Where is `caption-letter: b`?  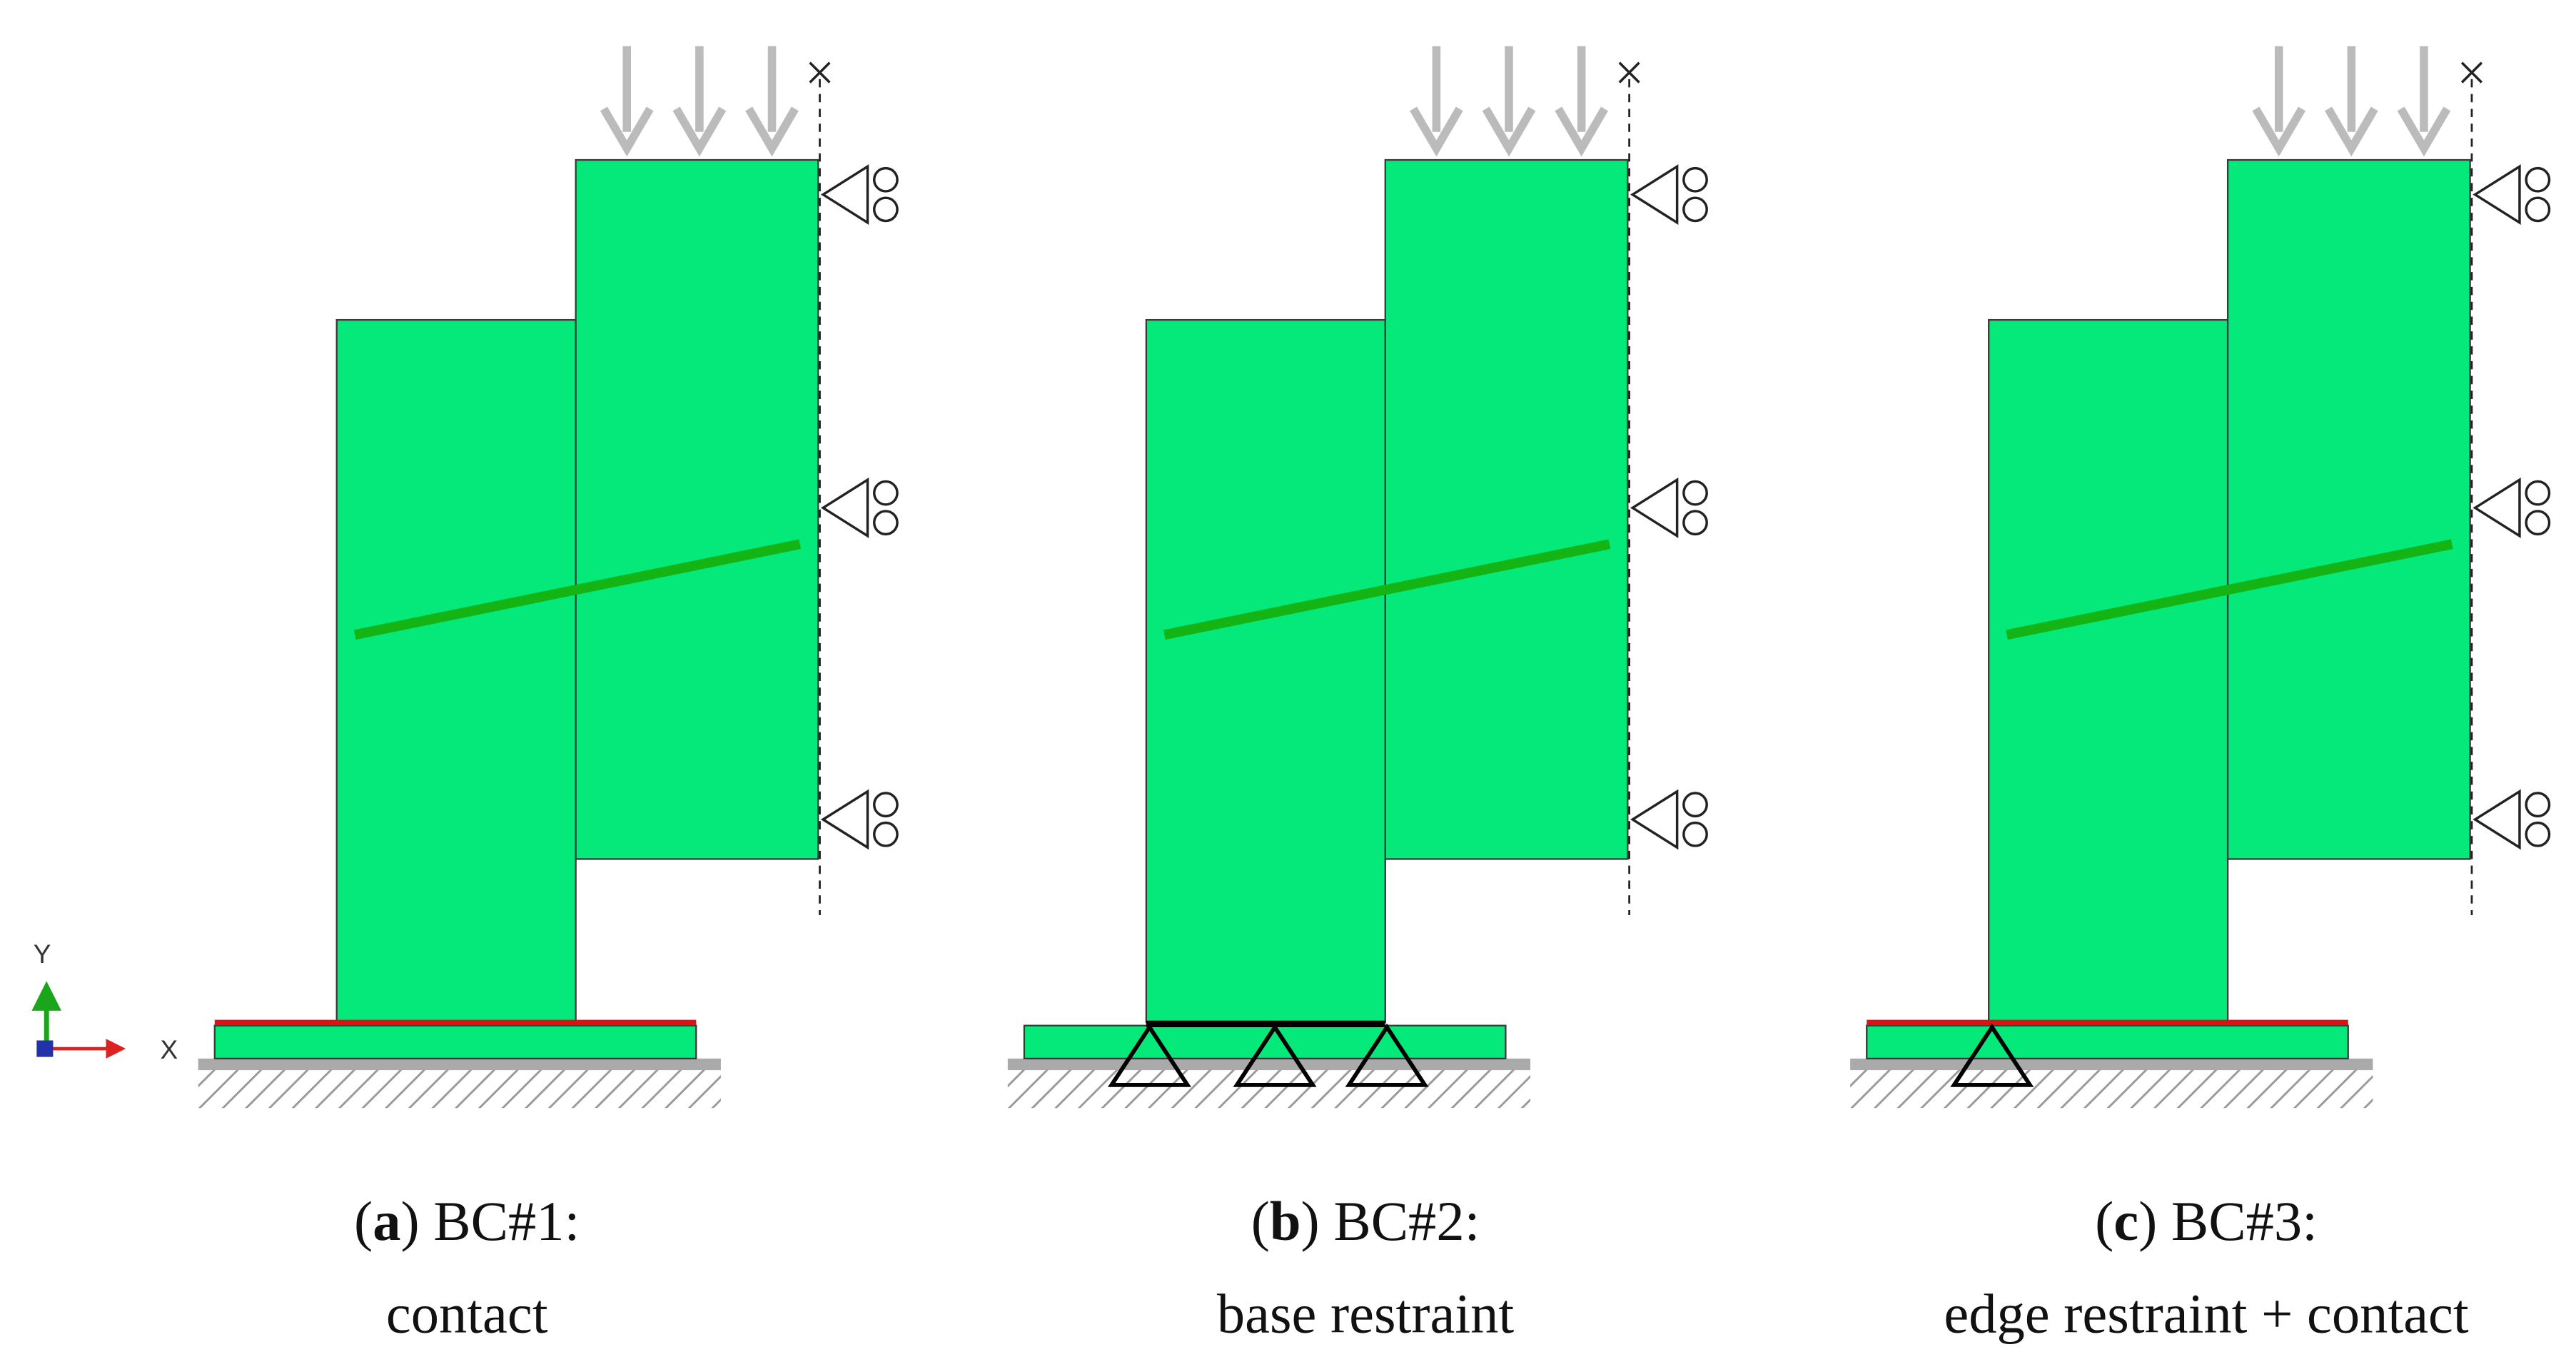 caption-letter: b is located at coordinates (1285, 1221).